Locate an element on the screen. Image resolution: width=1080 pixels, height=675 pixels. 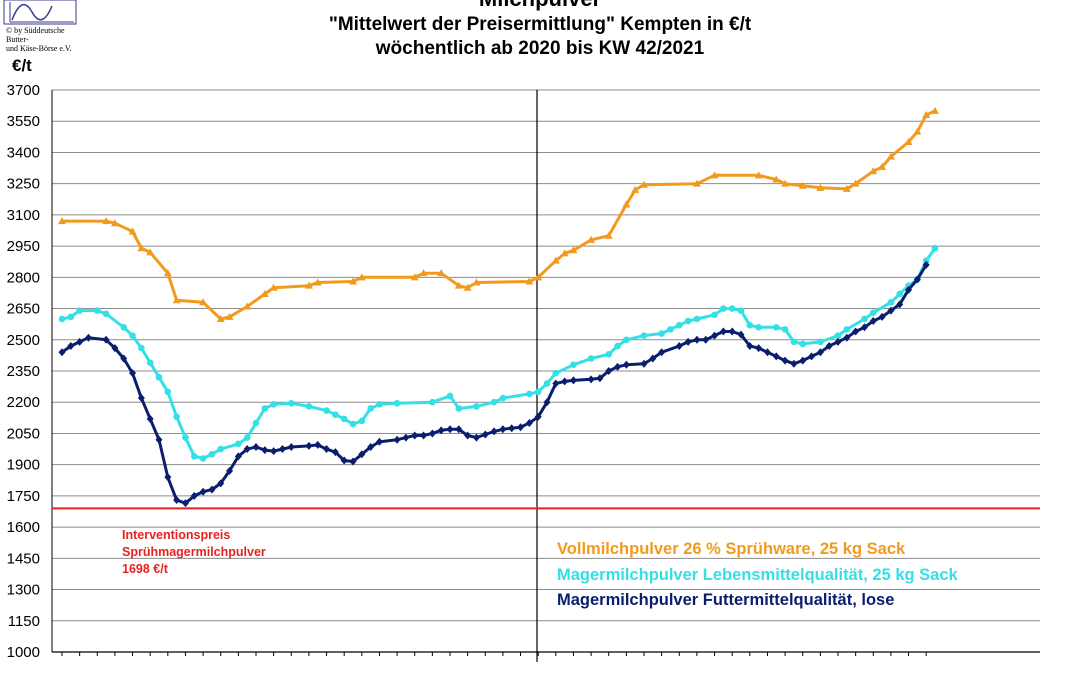
y-tick-label: 1750 is located at coordinates (23, 496).